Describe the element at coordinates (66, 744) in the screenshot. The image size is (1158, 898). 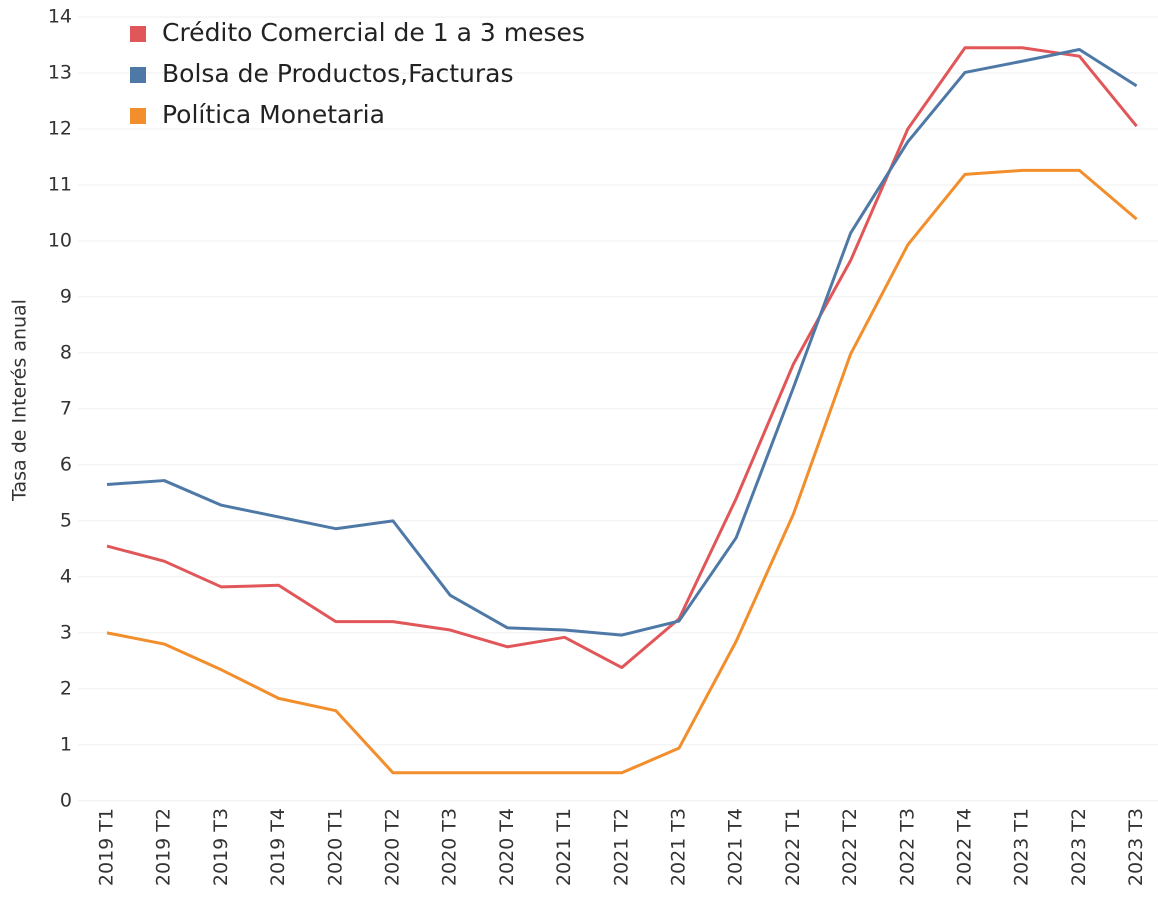
I see `y-tick-label: 1` at that location.